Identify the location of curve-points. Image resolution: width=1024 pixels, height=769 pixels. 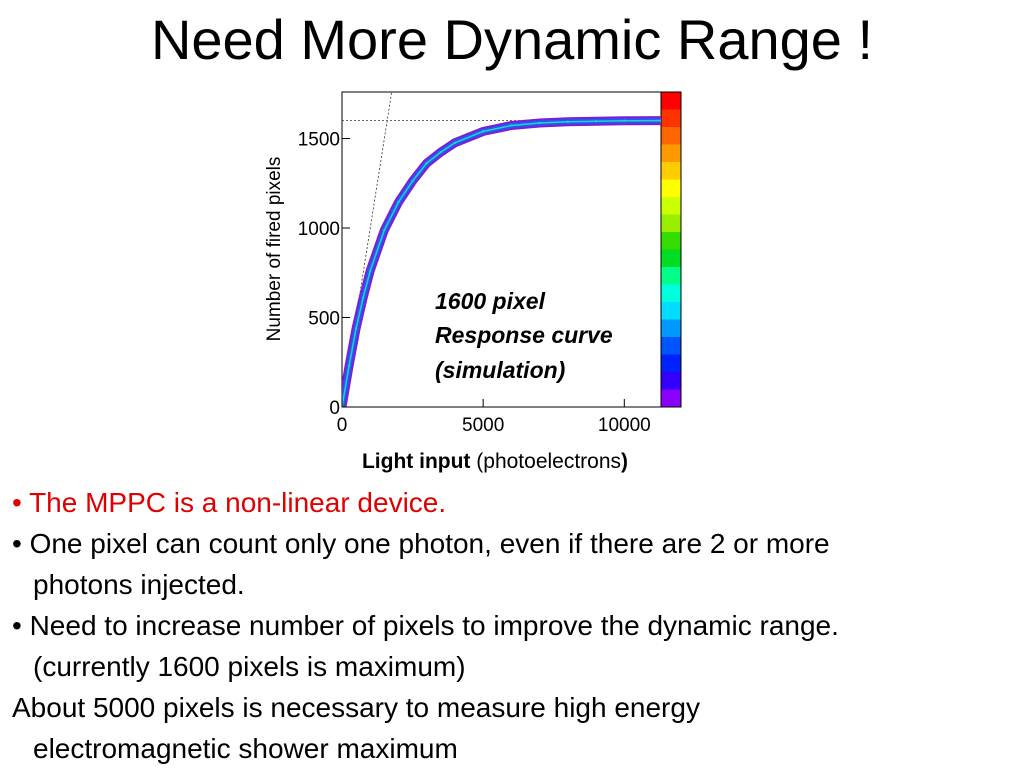
(501, 263).